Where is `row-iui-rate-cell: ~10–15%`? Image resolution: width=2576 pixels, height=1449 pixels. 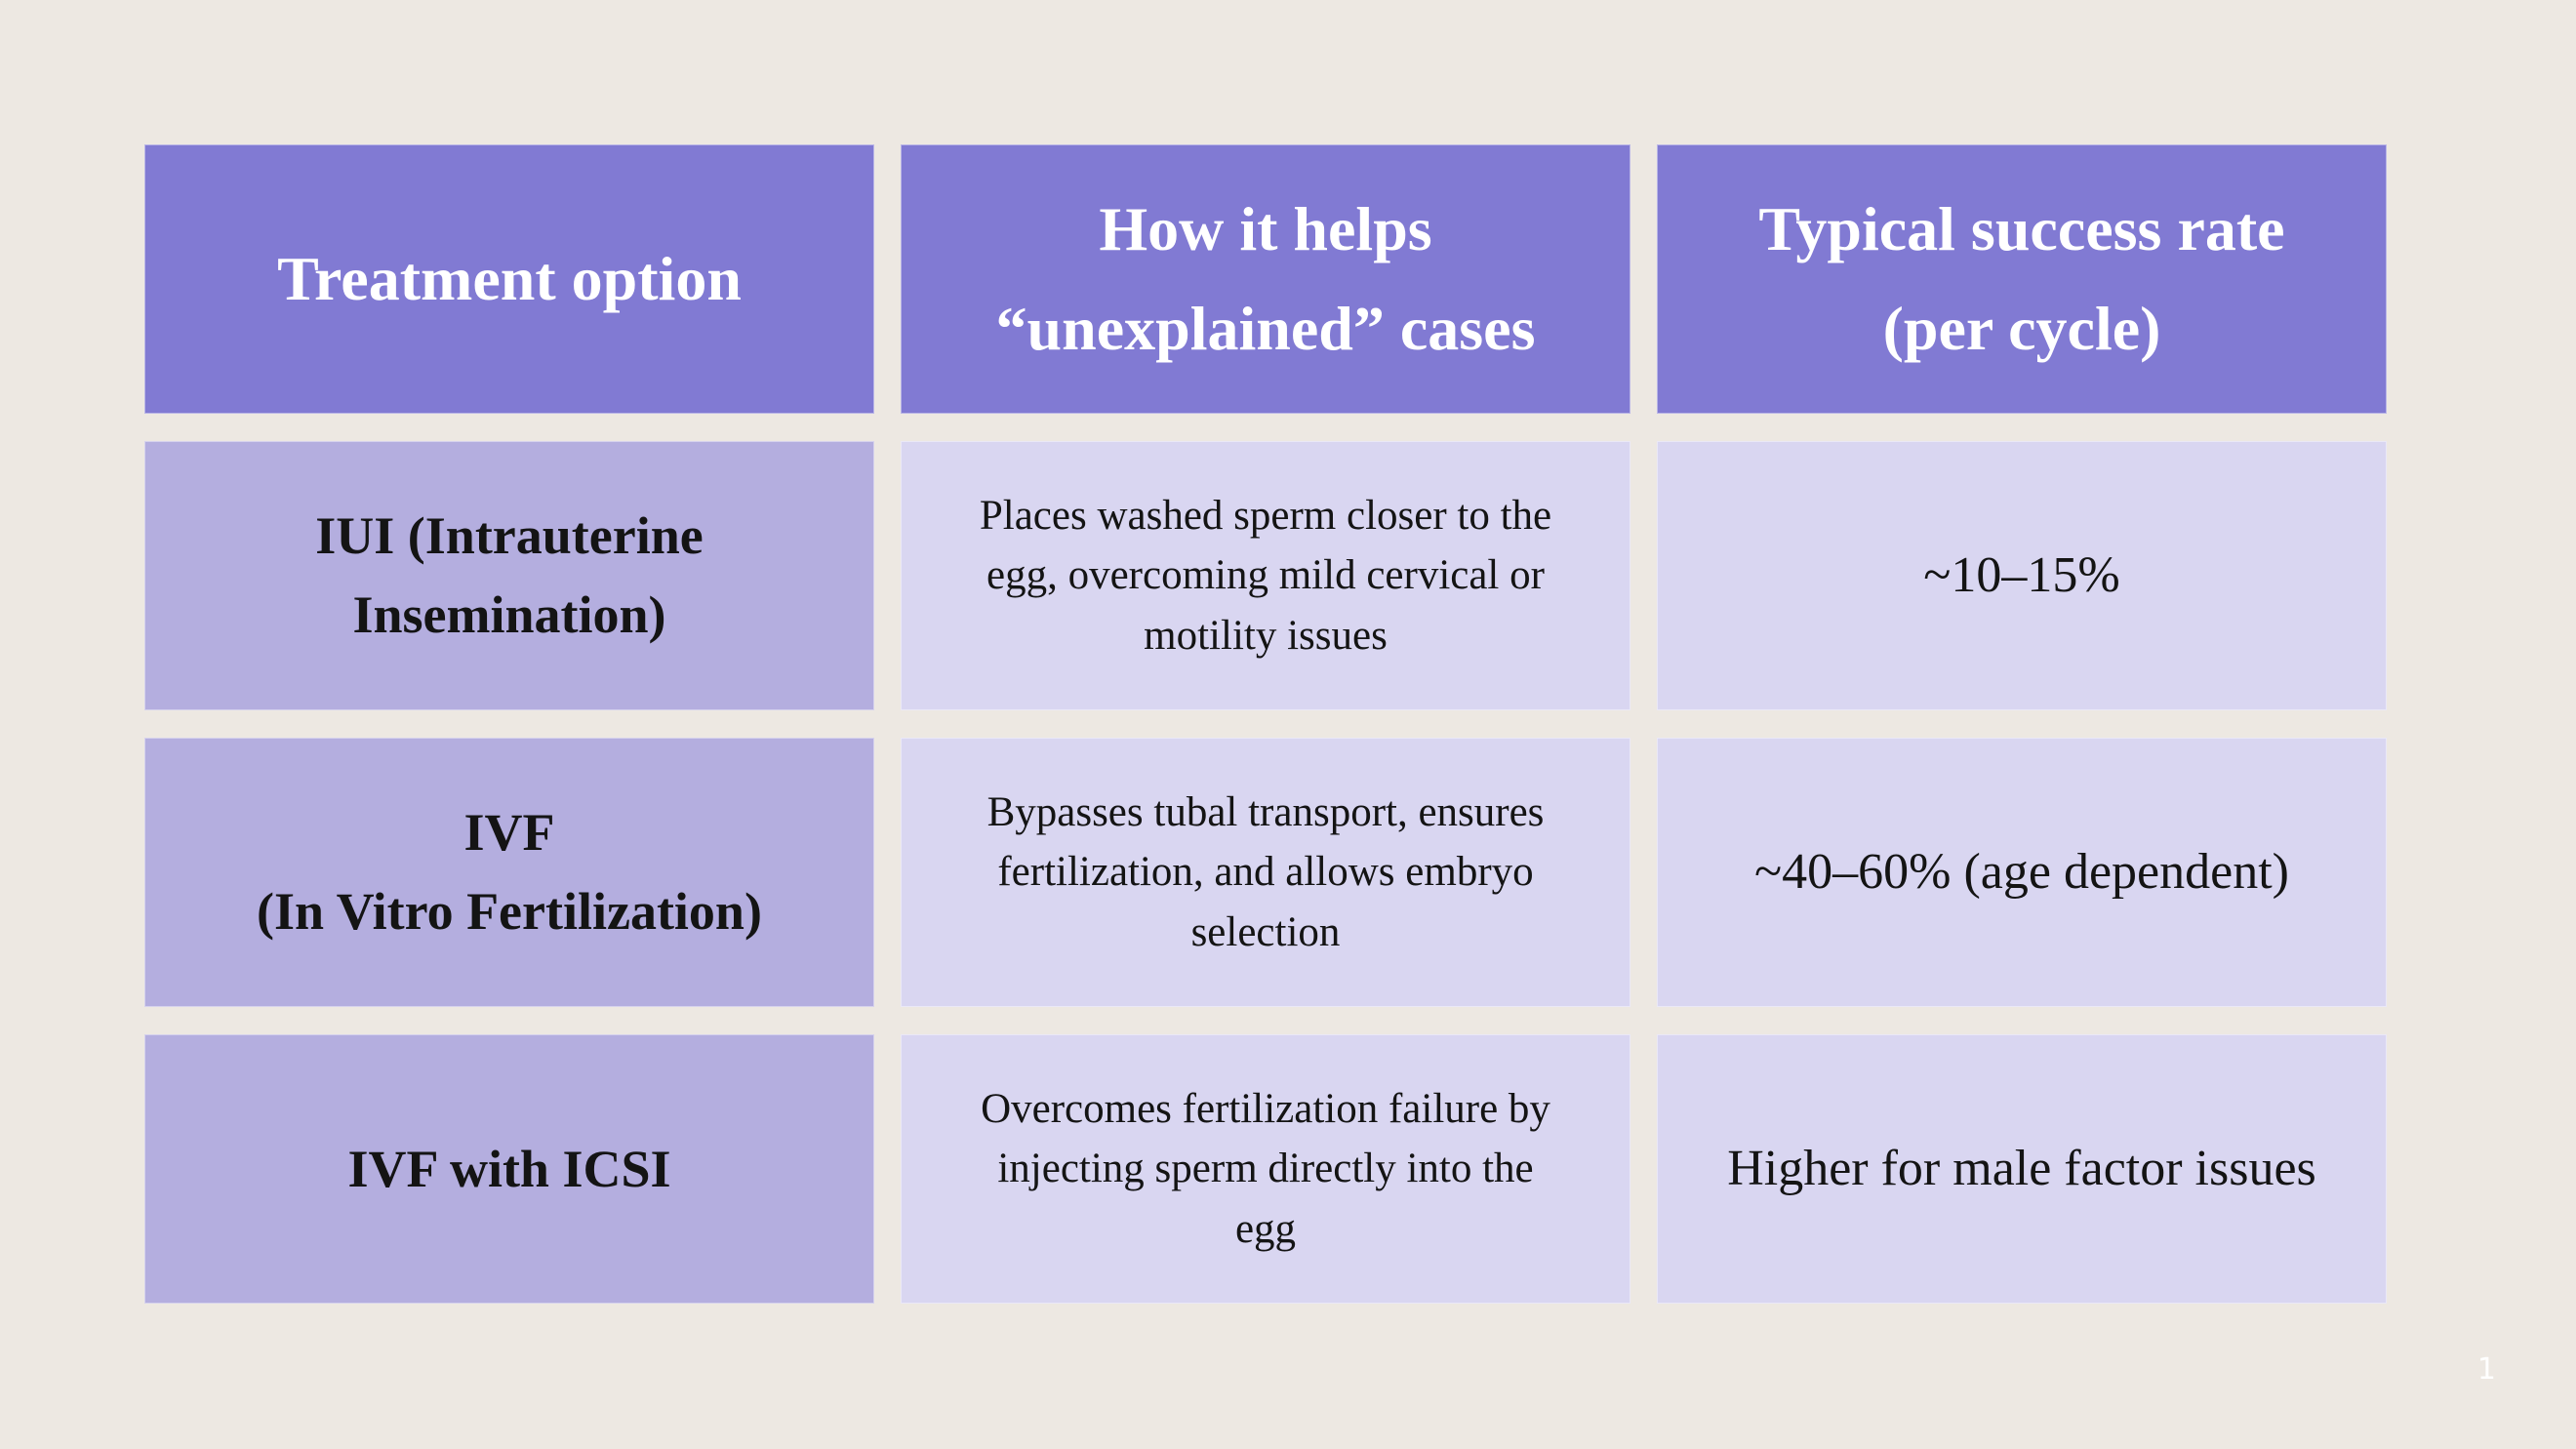
row-iui-rate-cell: ~10–15% is located at coordinates (2022, 575).